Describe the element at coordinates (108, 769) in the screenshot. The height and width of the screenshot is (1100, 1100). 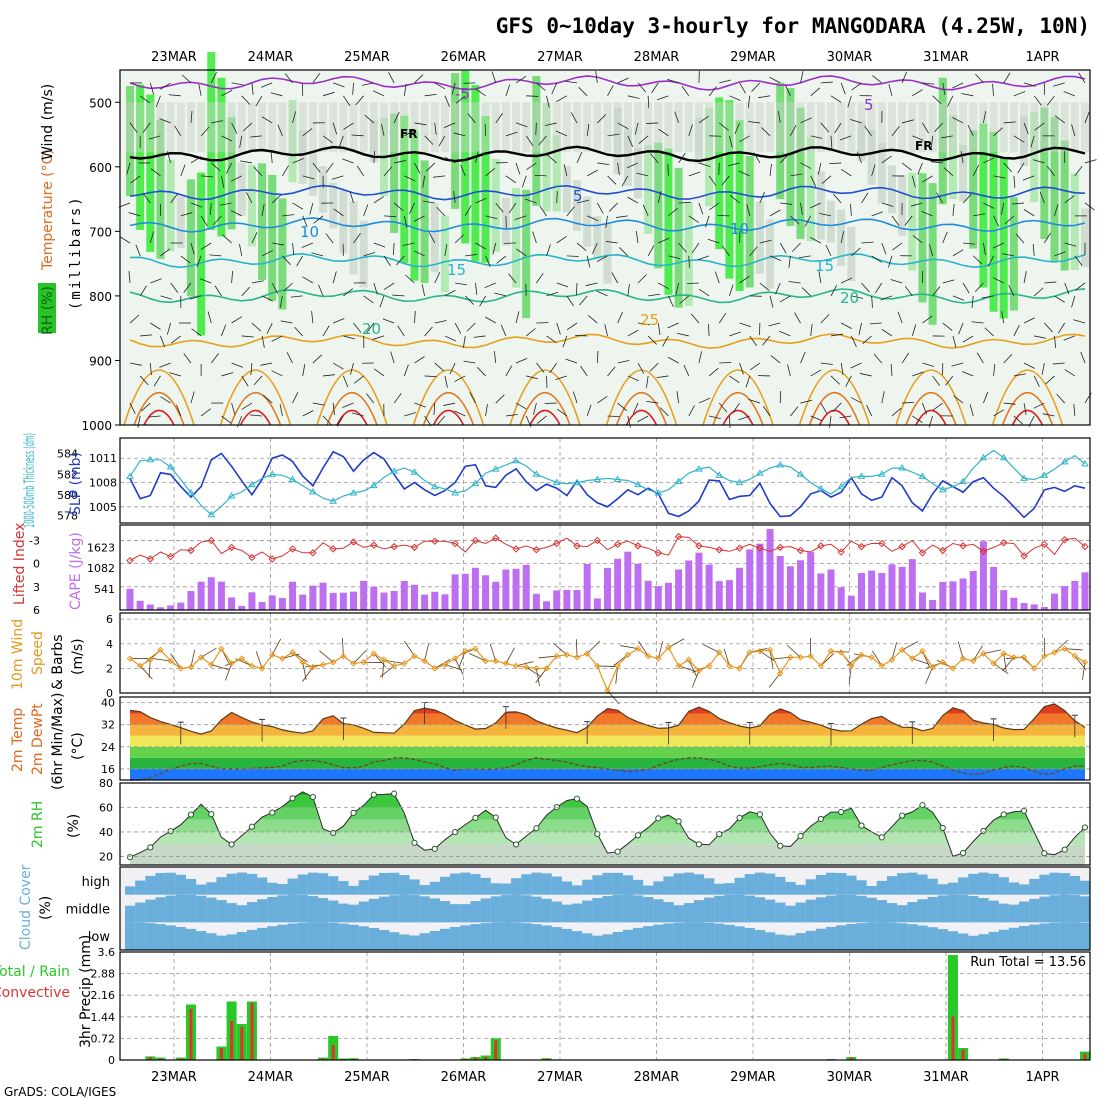
I see `temp-tick-16: 16` at that location.